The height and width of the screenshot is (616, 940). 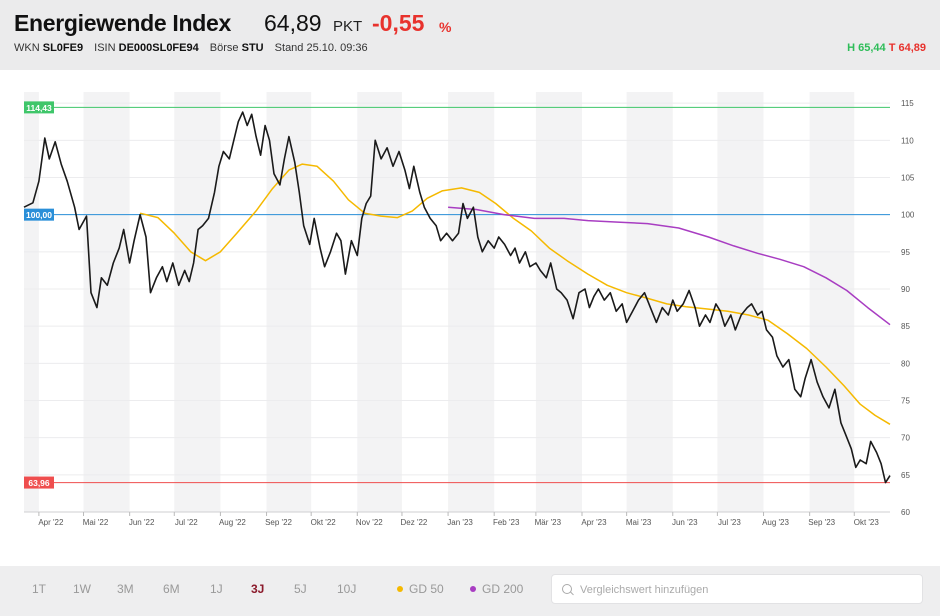 I want to click on x-tick-label: Mai '23, so click(x=639, y=522).